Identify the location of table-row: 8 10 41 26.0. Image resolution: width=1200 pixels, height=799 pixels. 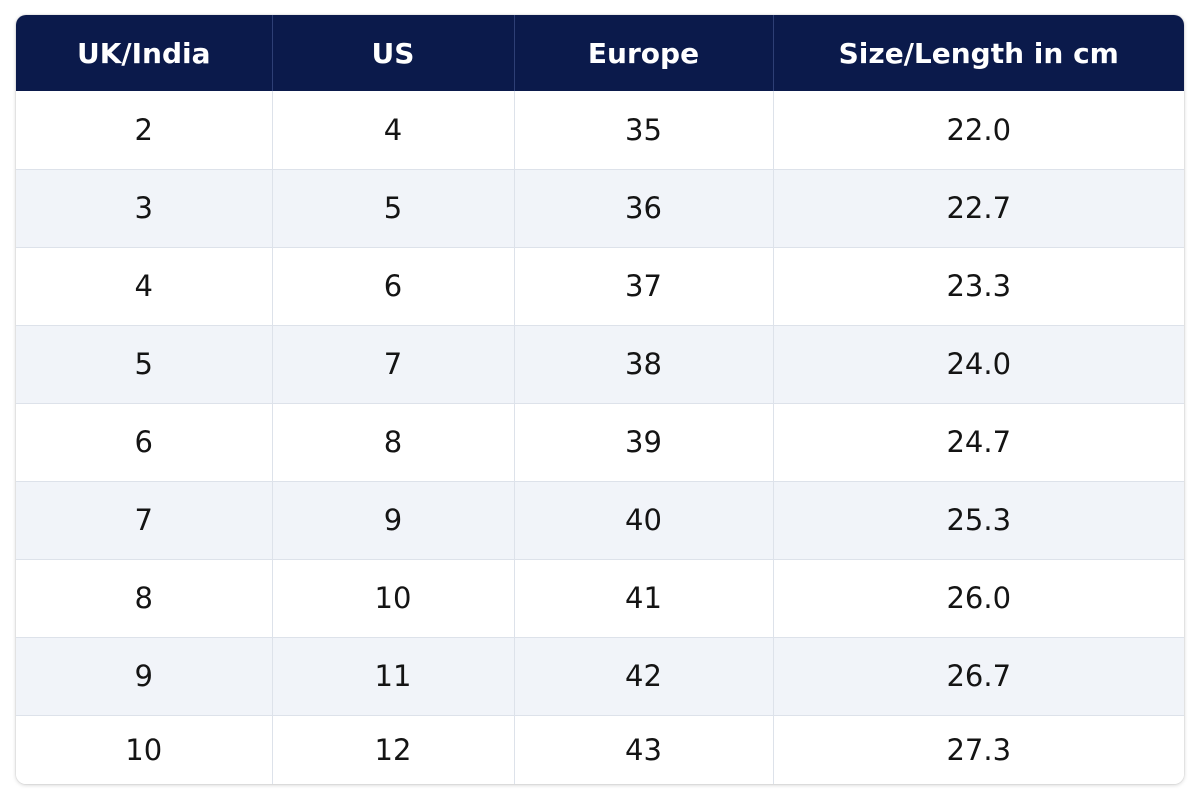
(600, 597).